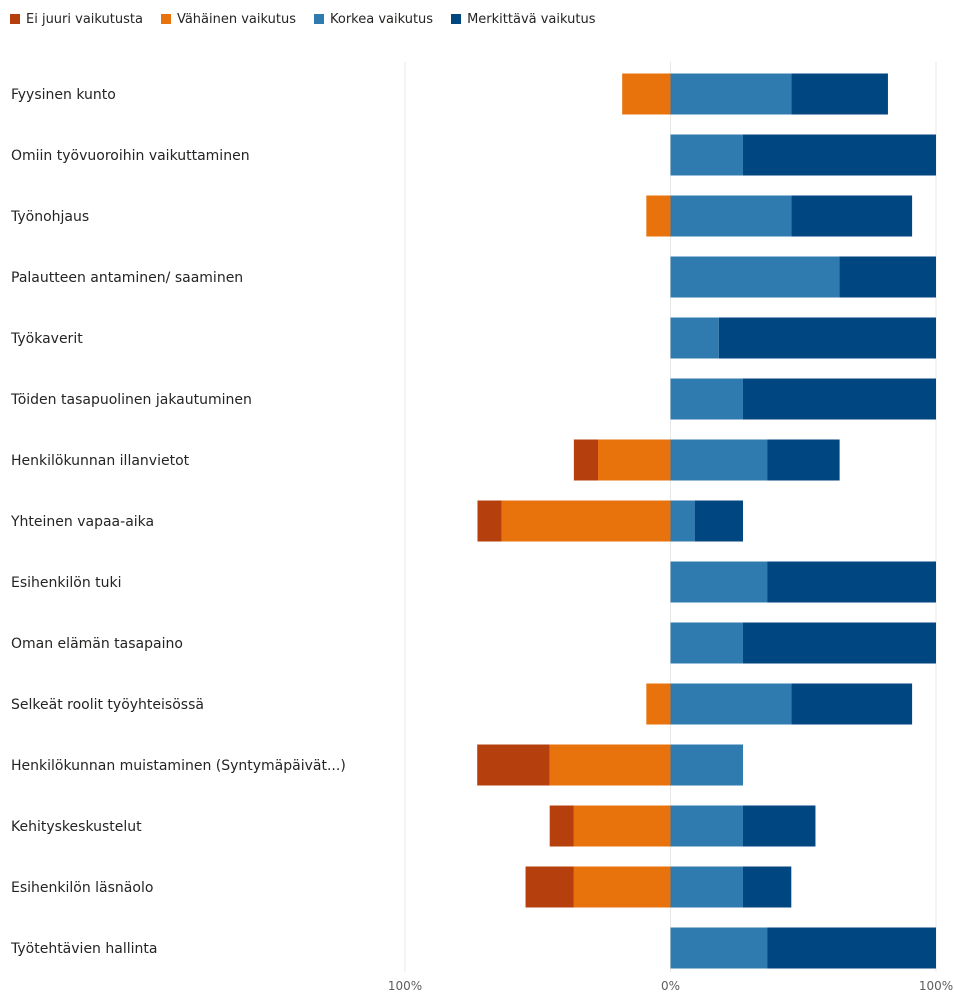  Describe the element at coordinates (100, 461) in the screenshot. I see `category-label: Henkilökunnan illanvietot` at that location.